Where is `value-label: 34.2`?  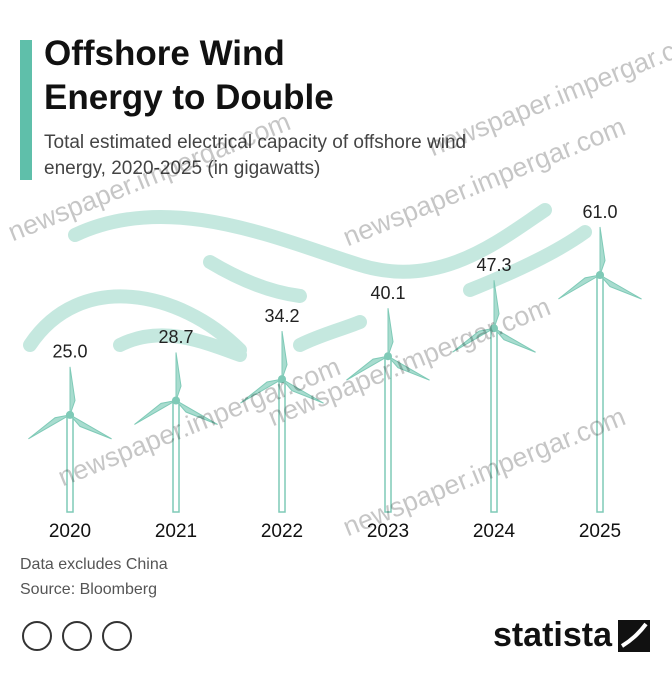 value-label: 34.2 is located at coordinates (281, 316).